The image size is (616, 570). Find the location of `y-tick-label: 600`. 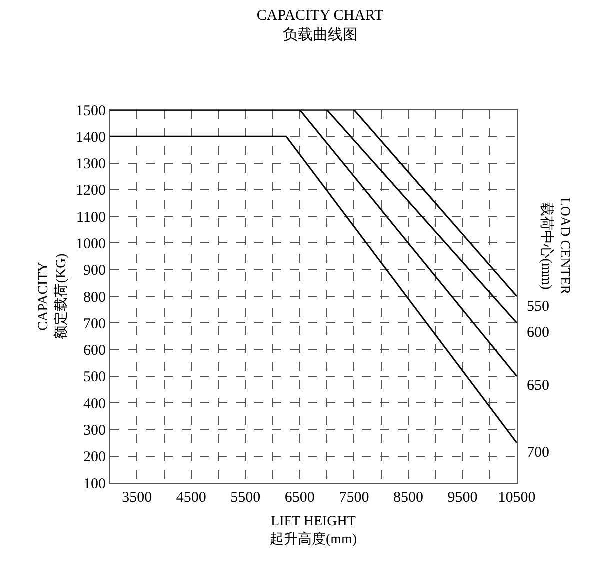

y-tick-label: 600 is located at coordinates (95, 351).